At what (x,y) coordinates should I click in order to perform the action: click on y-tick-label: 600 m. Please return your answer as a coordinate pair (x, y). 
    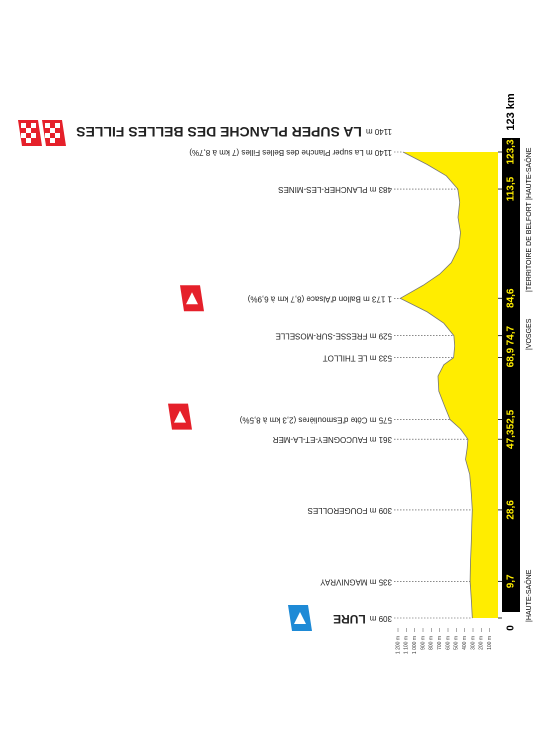
    Looking at the image, I should click on (448, 643).